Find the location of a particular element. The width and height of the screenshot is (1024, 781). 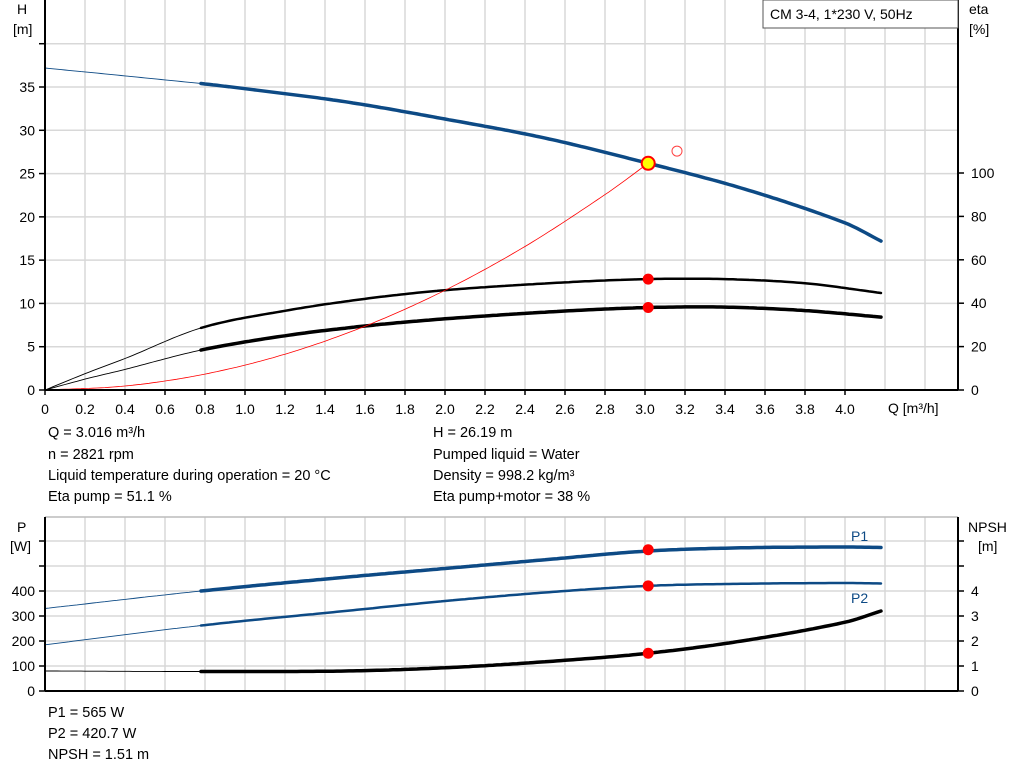

info-p1: P1 = 565 W is located at coordinates (86, 713).